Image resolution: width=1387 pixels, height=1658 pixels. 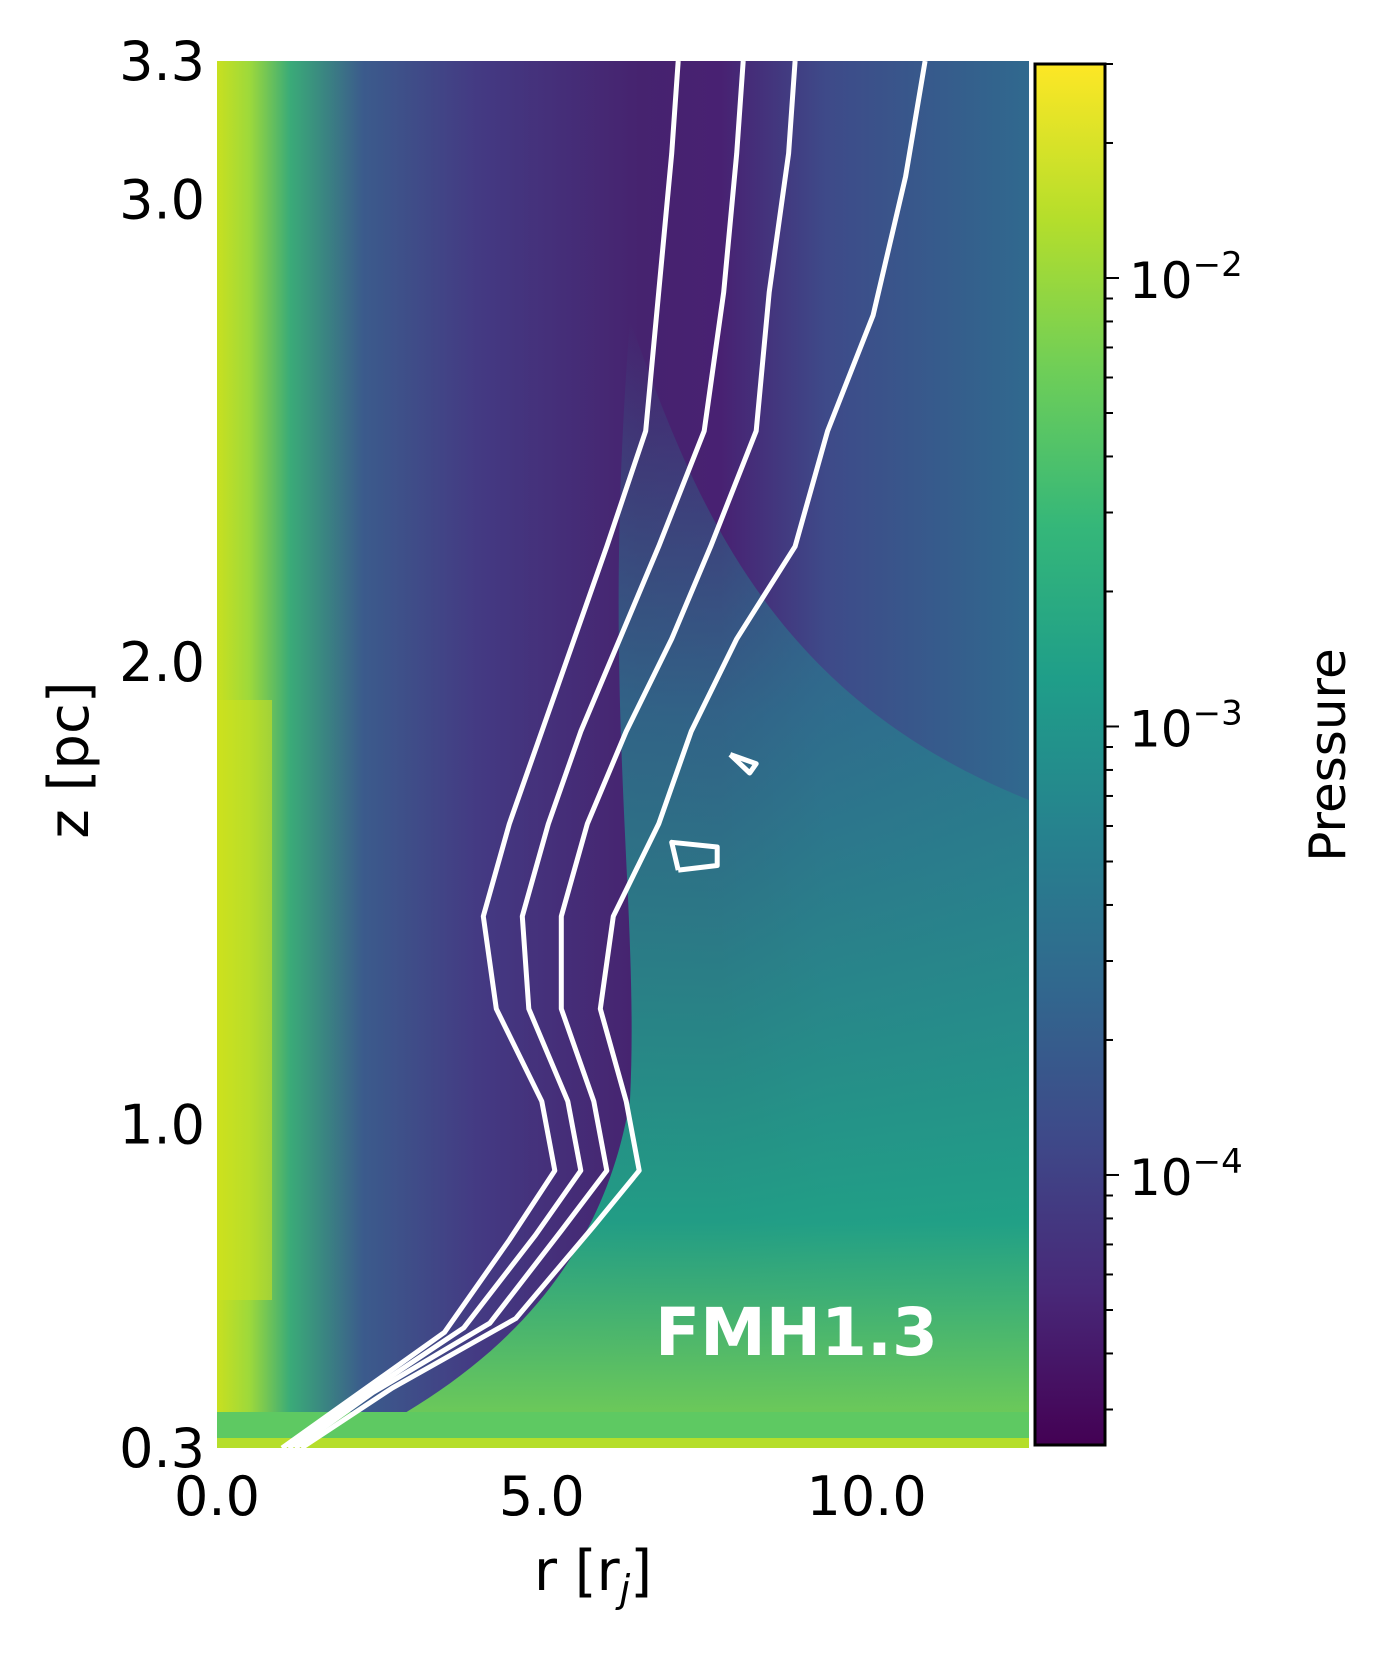 I want to click on y-tick-label: 3.0, so click(x=162, y=200).